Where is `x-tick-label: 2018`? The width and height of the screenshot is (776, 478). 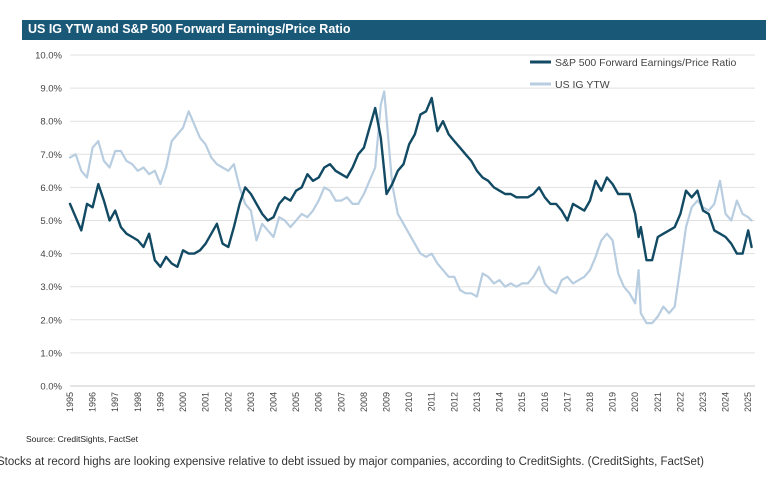
x-tick-label: 2018 is located at coordinates (590, 402).